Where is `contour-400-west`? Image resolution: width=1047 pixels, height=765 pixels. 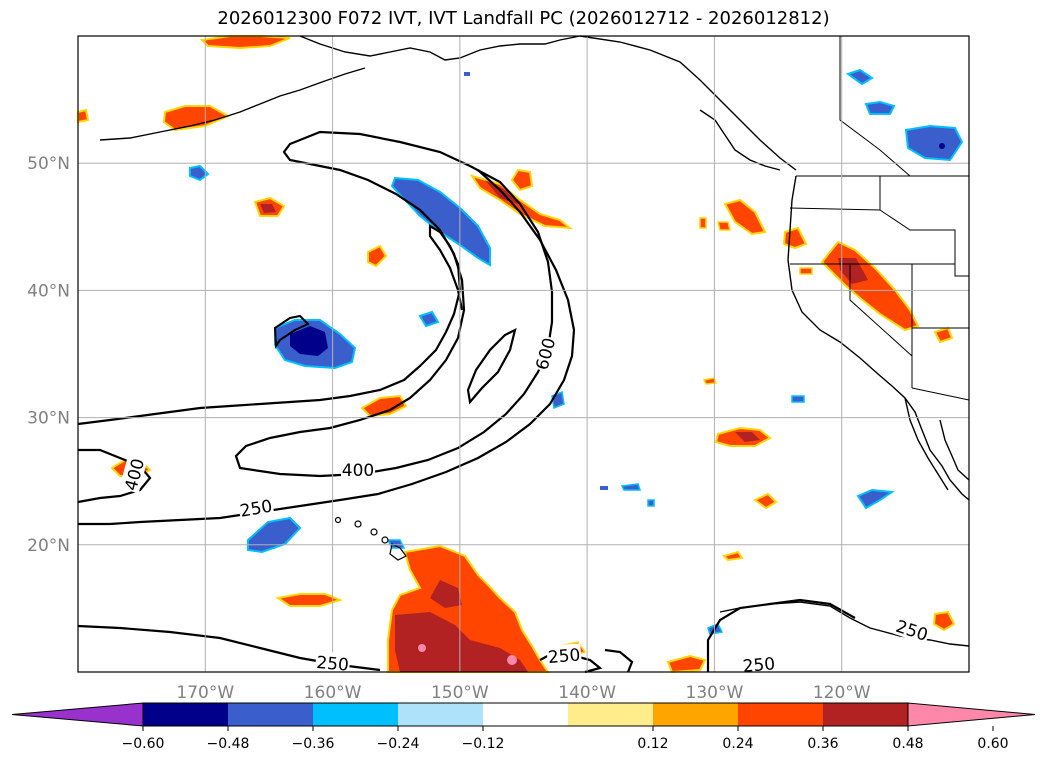 contour-400-west is located at coordinates (114, 476).